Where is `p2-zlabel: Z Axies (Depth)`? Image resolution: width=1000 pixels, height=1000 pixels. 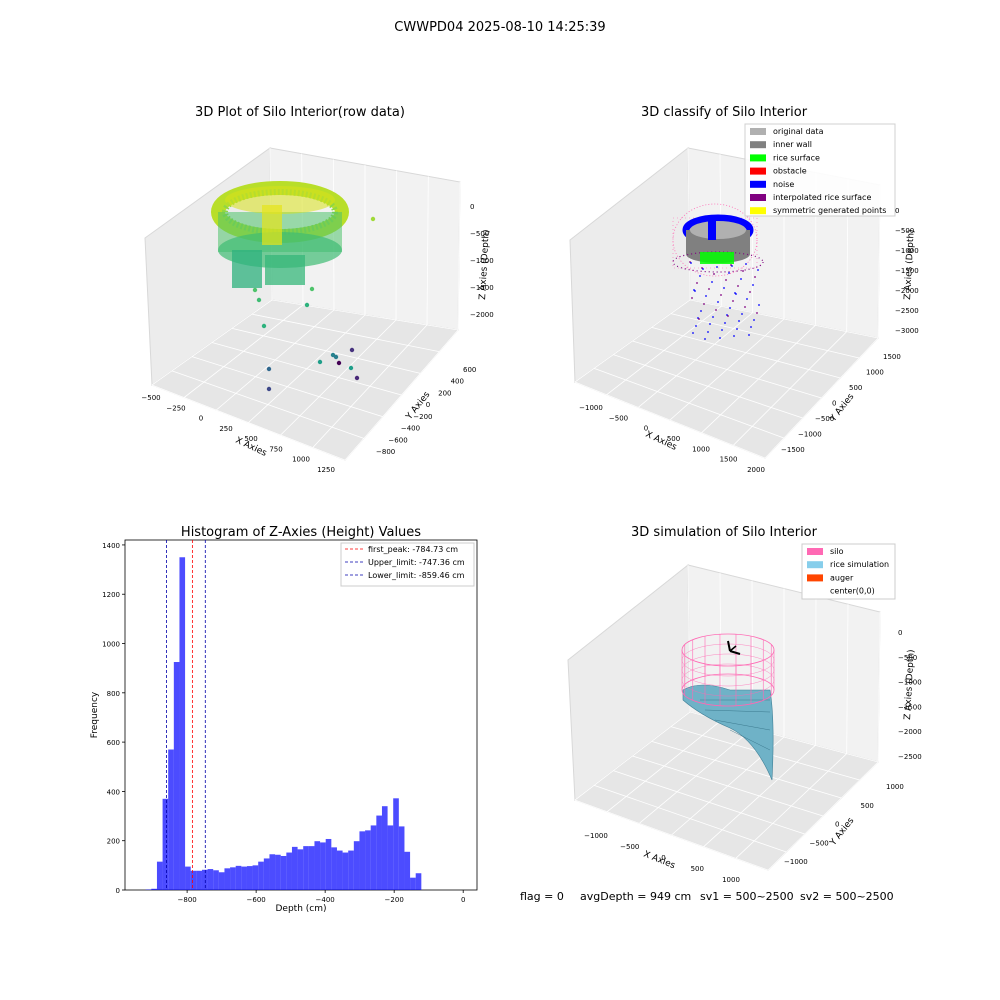 p2-zlabel: Z Axies (Depth) is located at coordinates (910, 264).